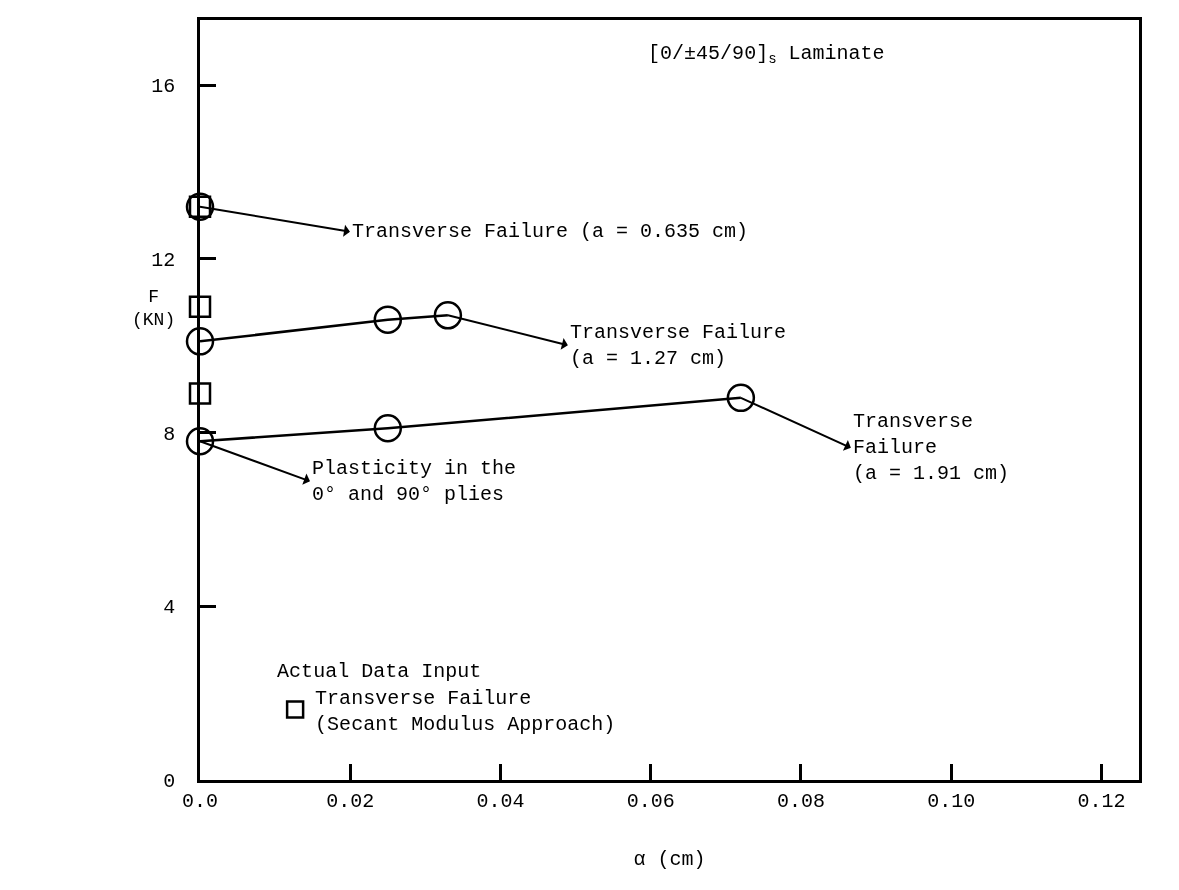  I want to click on y-tick-label: 8, so click(169, 434).